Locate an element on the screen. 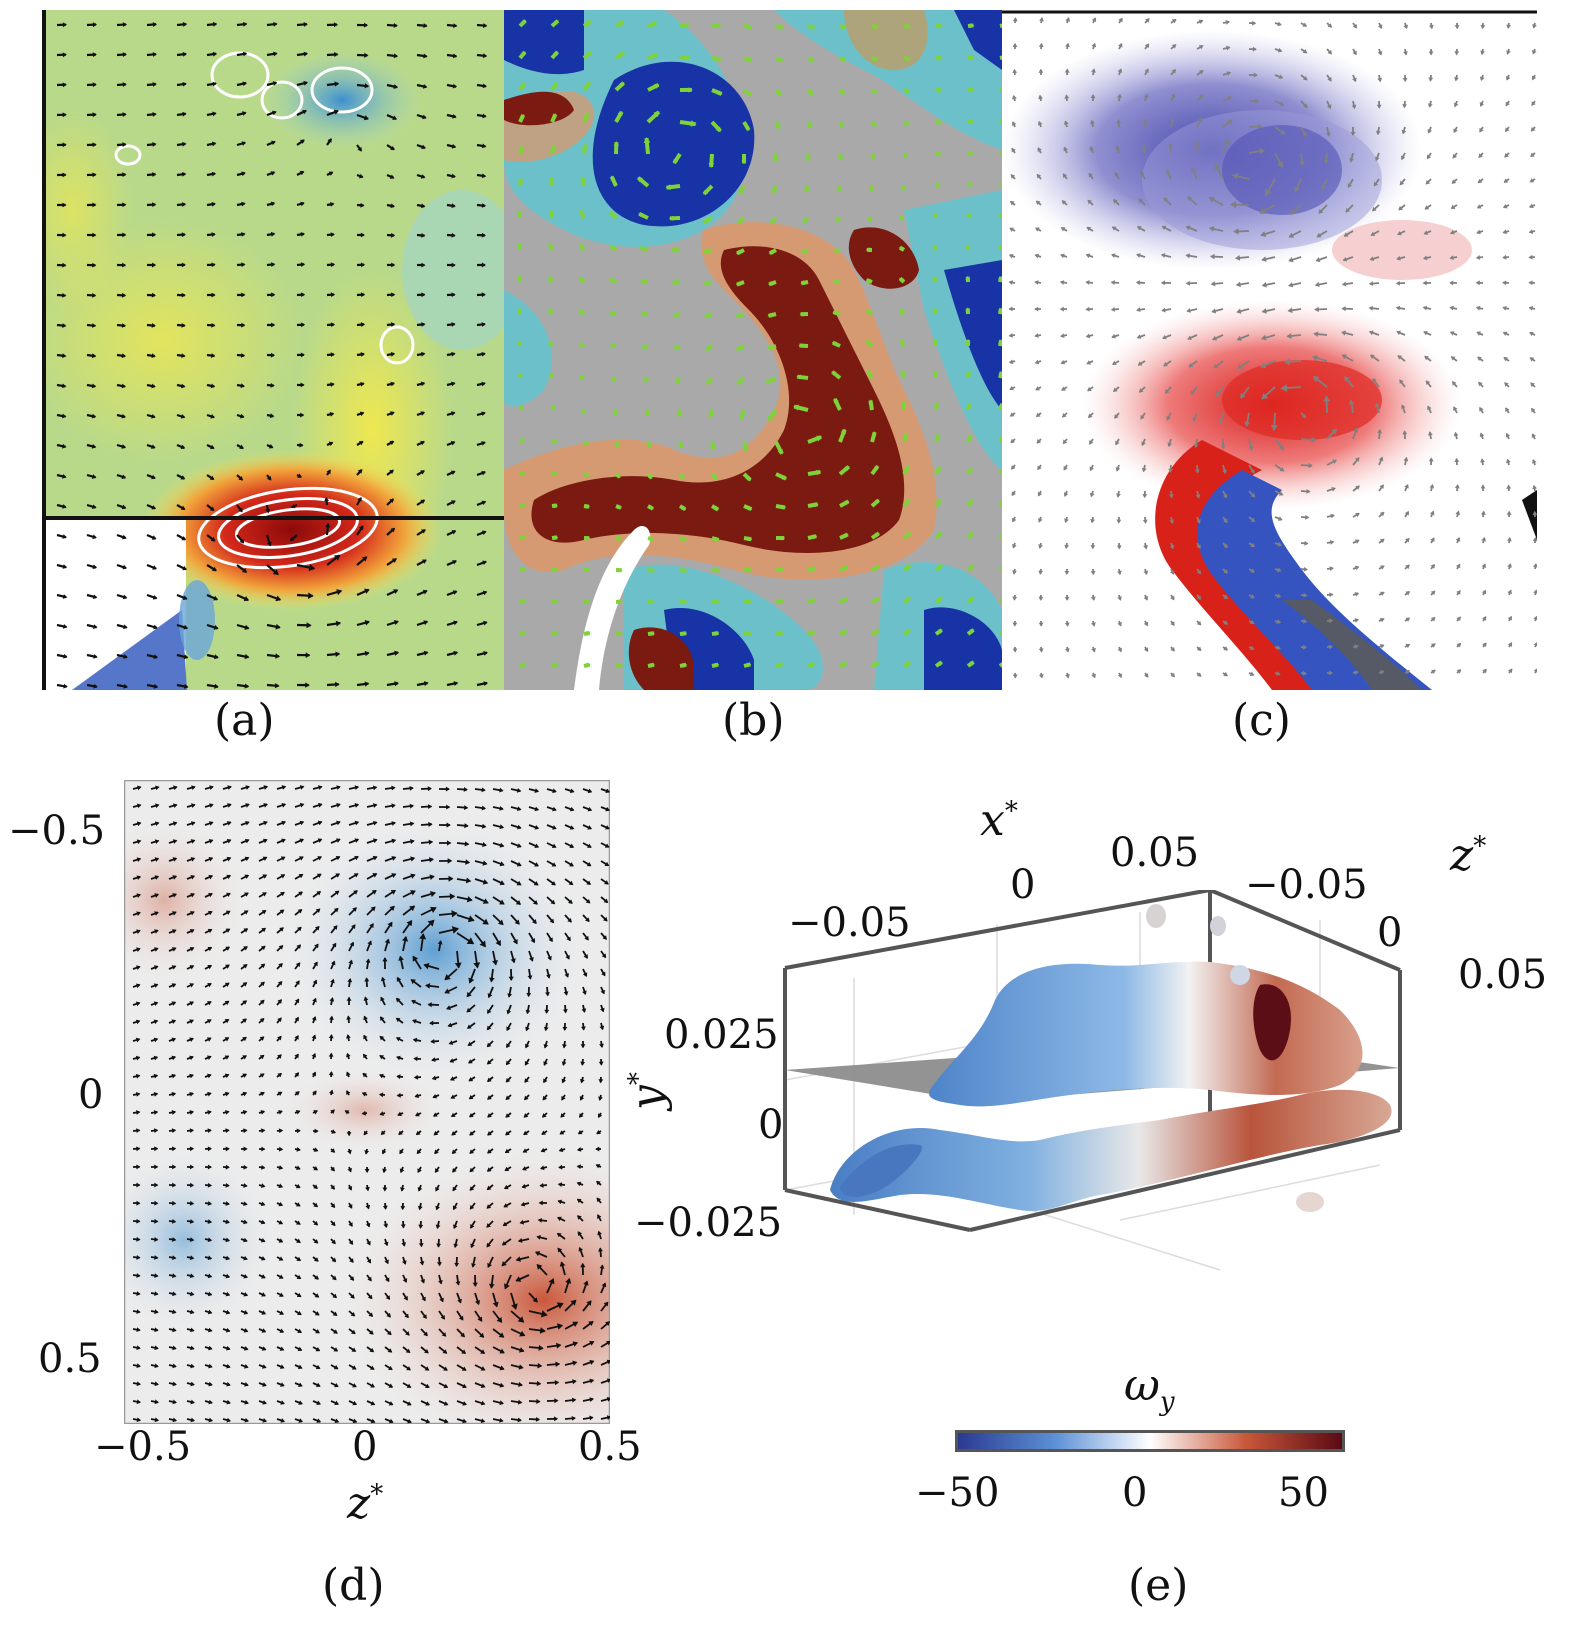  panel-e-label: (e) is located at coordinates (1158, 1585).